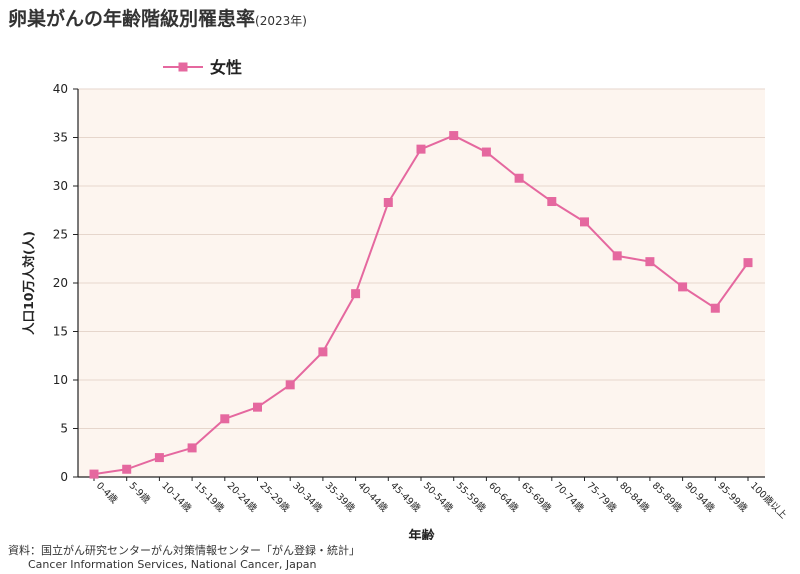 The height and width of the screenshot is (574, 800). I want to click on legend-label: 女性, so click(226, 67).